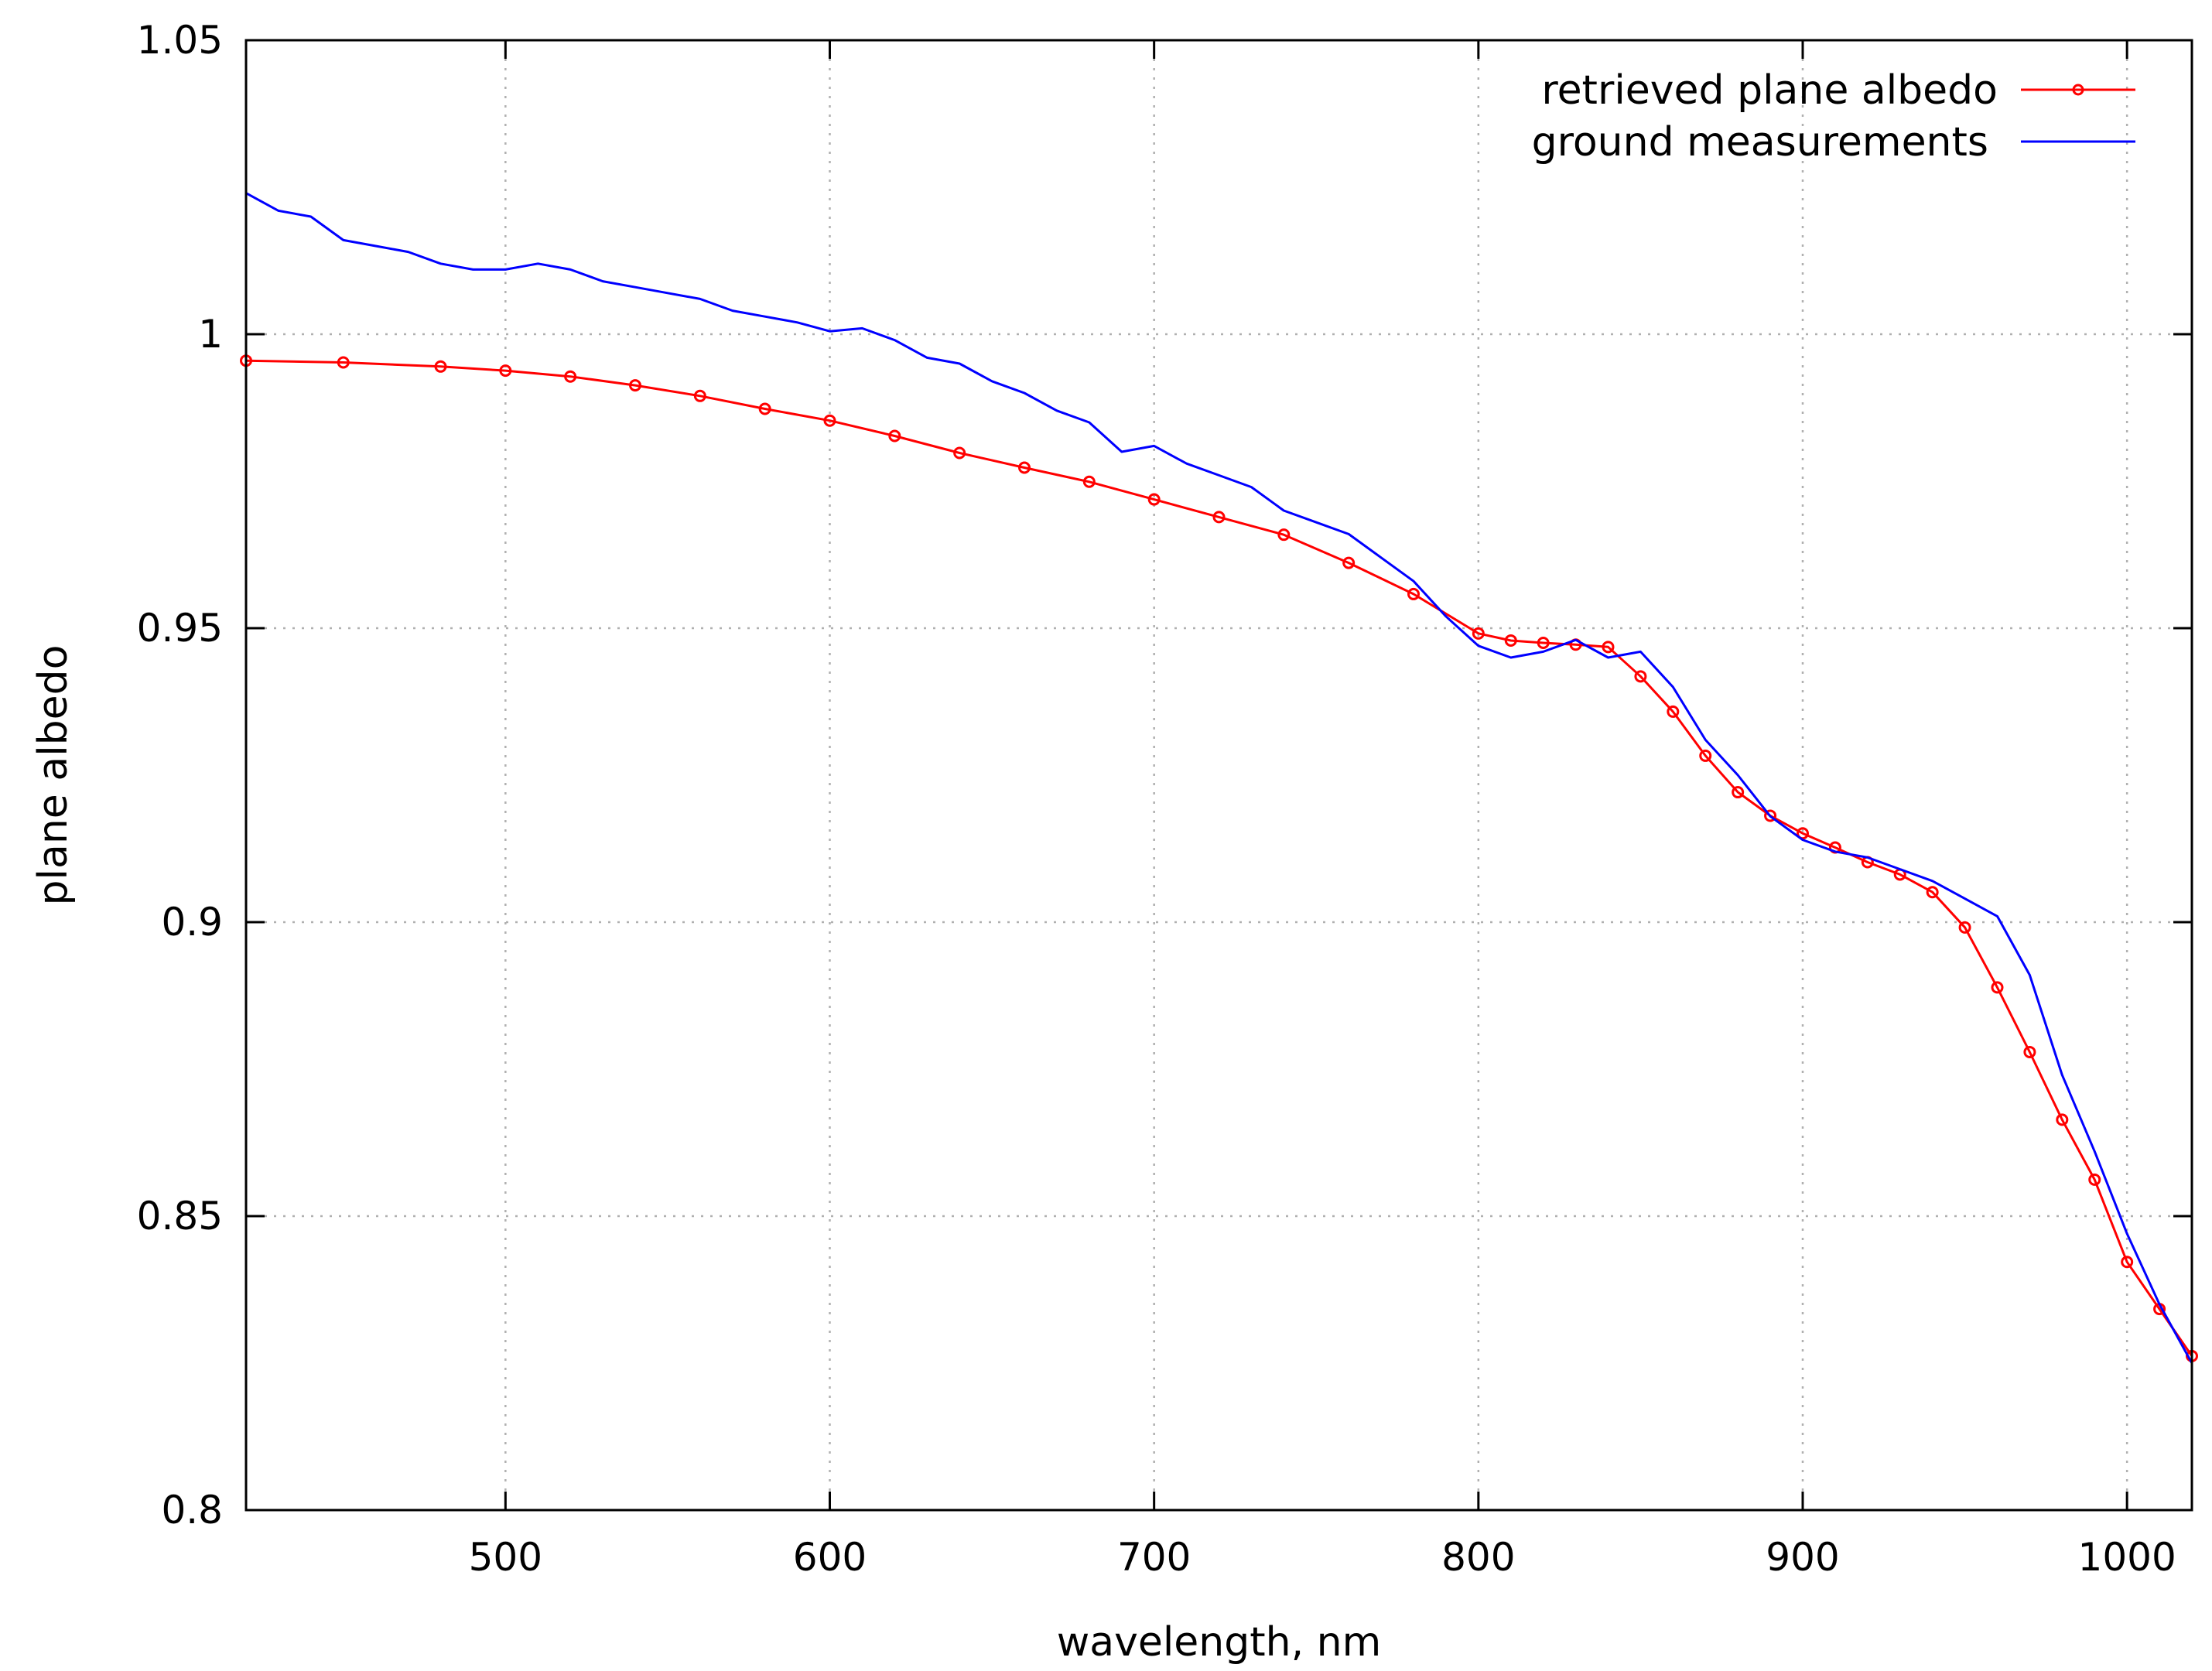 The width and height of the screenshot is (2212, 1671). I want to click on y-tick-label: 0.85, so click(180, 1216).